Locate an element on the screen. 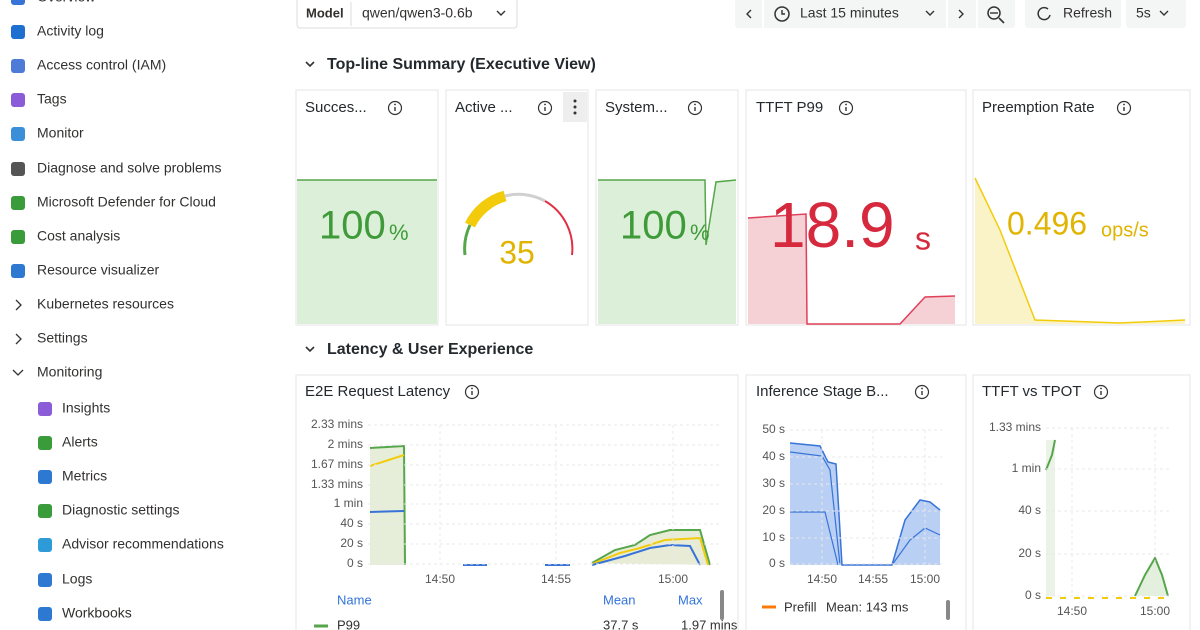 The width and height of the screenshot is (1200, 630). nav-item: Advisor recommendations is located at coordinates (143, 544).